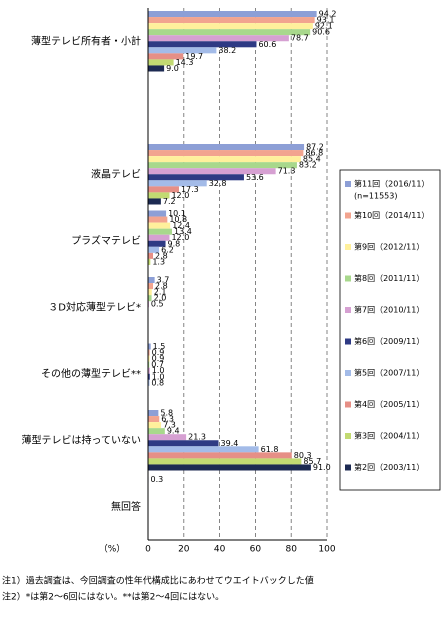  What do you see at coordinates (267, 44) in the screenshot?
I see `value-label: 60.6` at bounding box center [267, 44].